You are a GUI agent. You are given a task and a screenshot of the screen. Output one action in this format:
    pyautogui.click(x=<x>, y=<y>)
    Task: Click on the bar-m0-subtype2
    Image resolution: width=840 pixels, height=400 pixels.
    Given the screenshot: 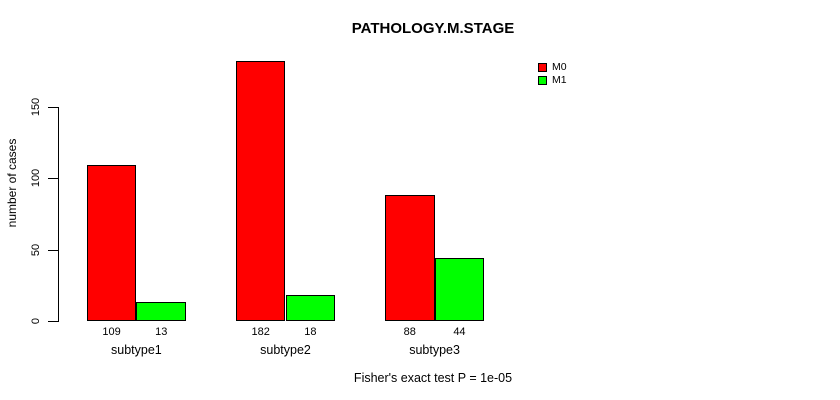 What is the action you would take?
    pyautogui.click(x=260, y=191)
    